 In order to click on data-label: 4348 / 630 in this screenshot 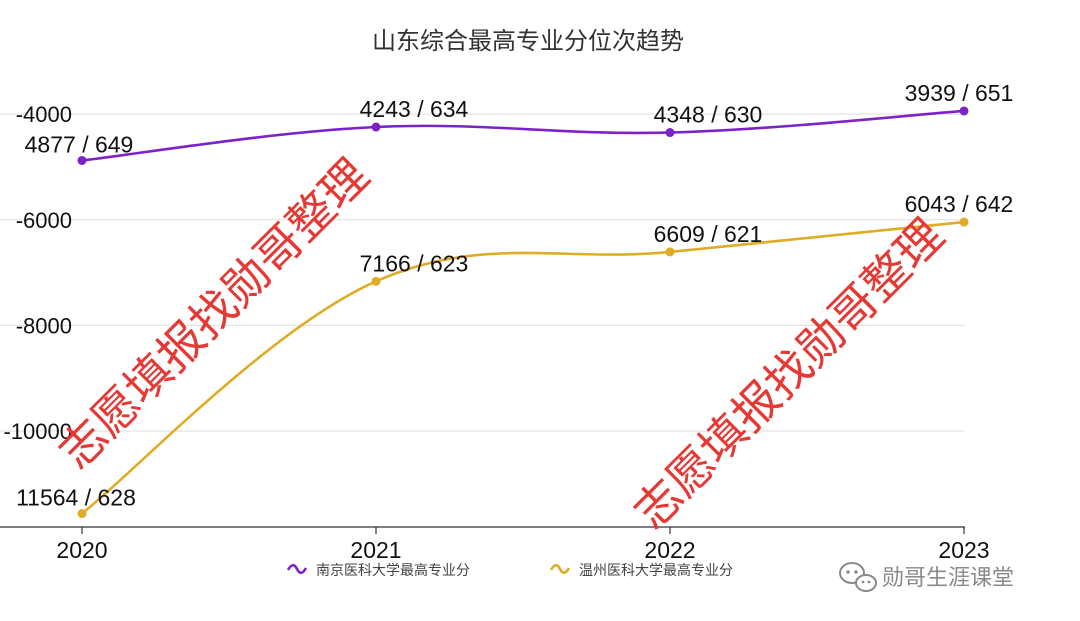, I will do `click(708, 115)`.